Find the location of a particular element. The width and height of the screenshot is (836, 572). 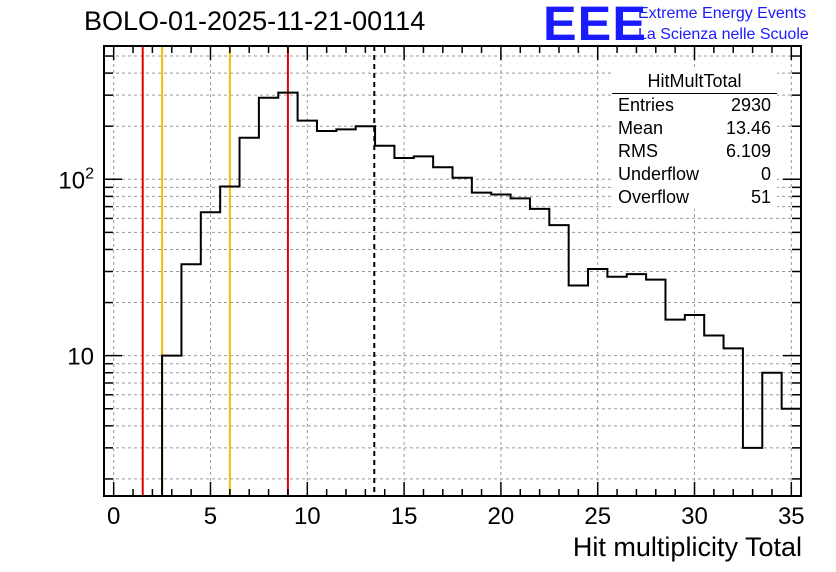

y-tick-label: 102 is located at coordinates (76, 179).